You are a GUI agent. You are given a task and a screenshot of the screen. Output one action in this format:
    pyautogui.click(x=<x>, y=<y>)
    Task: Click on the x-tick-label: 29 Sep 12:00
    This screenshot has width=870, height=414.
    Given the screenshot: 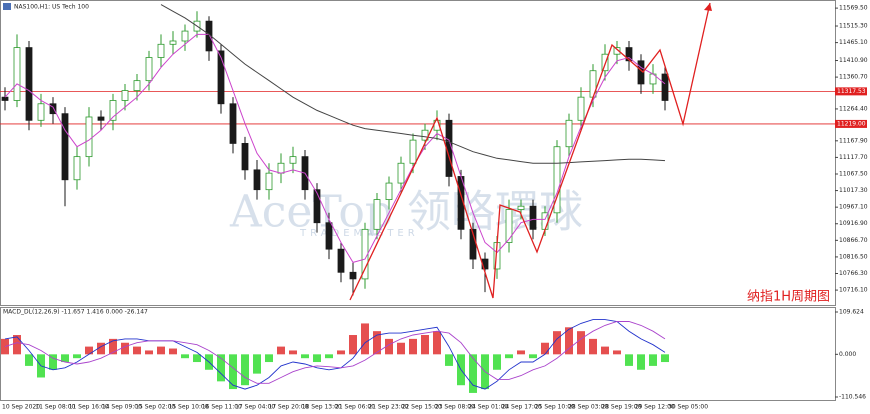 What is the action you would take?
    pyautogui.click(x=655, y=407)
    